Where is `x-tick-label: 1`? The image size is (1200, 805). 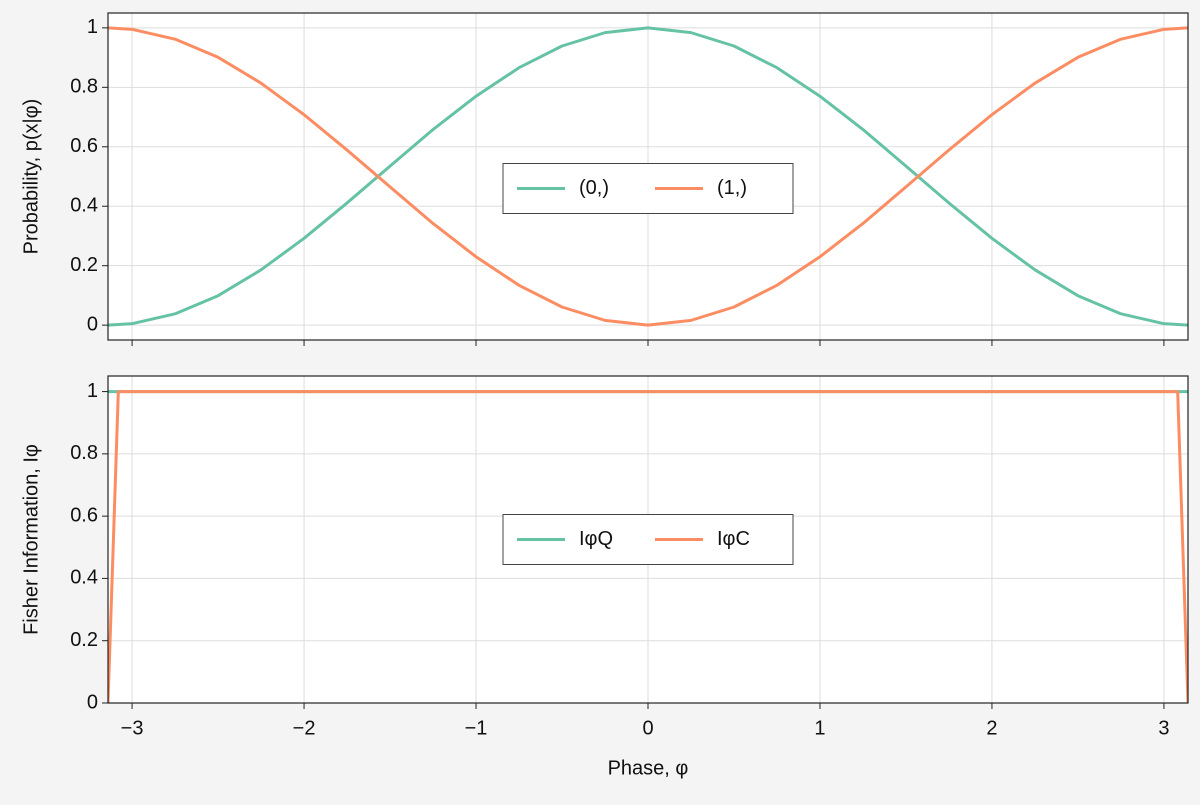
x-tick-label: 1 is located at coordinates (819, 728).